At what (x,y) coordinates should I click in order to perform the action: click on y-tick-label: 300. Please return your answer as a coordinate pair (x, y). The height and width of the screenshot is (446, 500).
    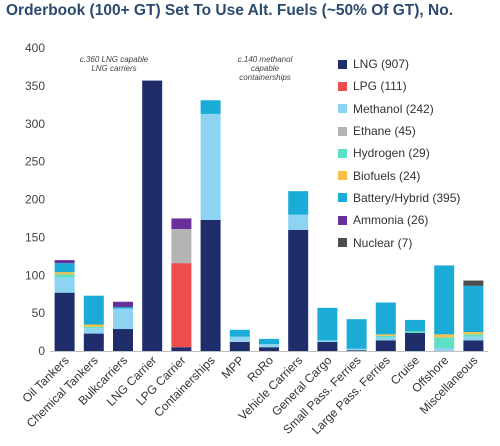
    Looking at the image, I should click on (35, 124).